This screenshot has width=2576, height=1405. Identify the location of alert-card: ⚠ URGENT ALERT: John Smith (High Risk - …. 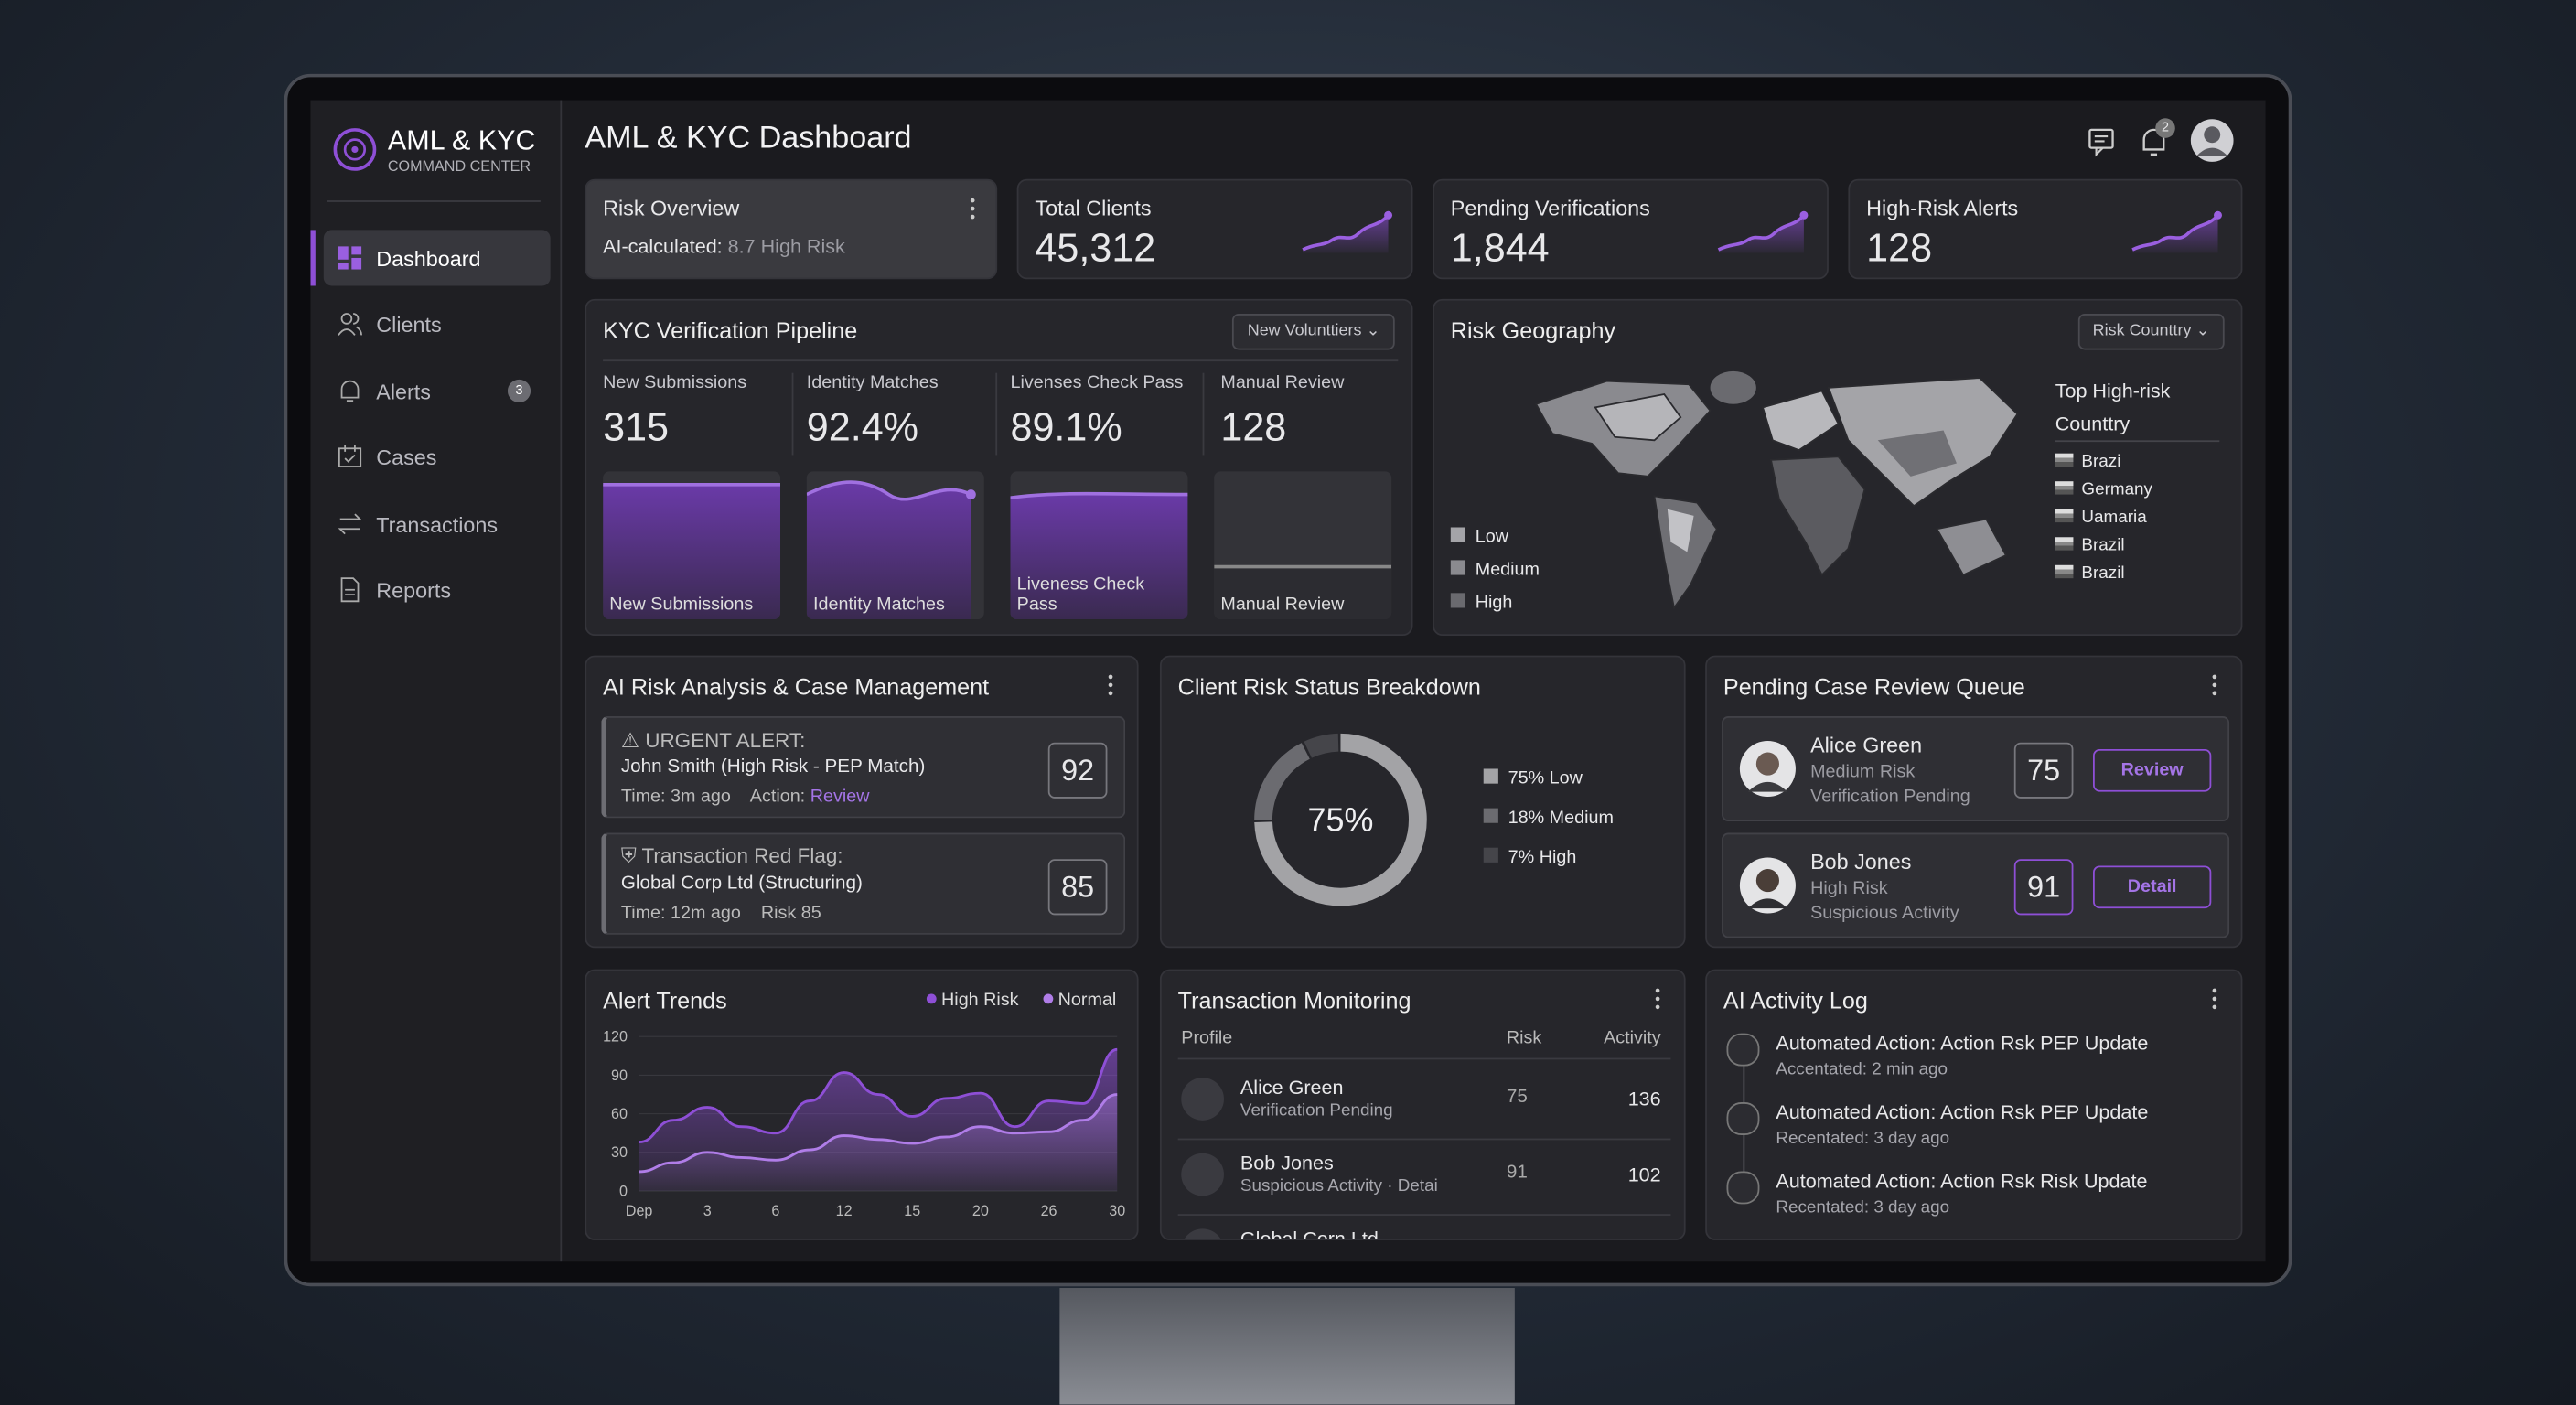
(864, 767).